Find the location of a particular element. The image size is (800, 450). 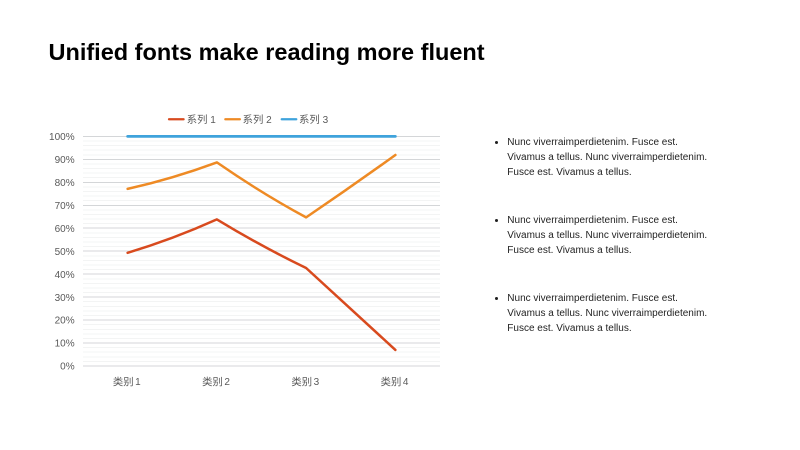

svg-text: 10% is located at coordinates (65, 344).